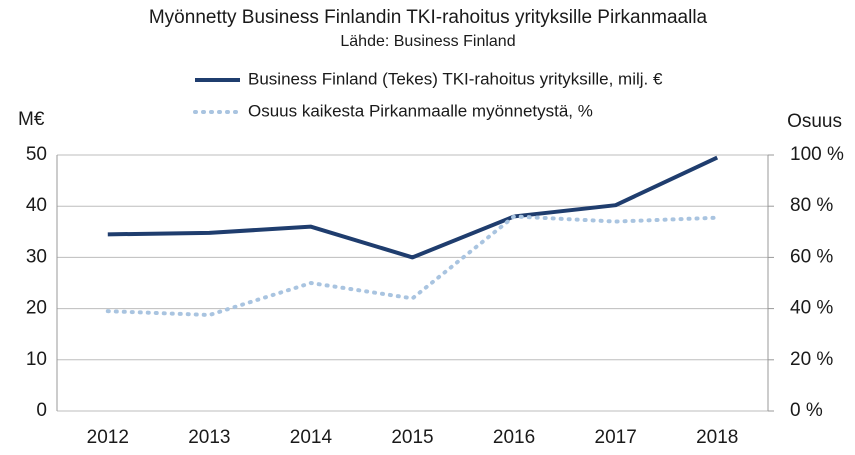 The image size is (855, 455). Describe the element at coordinates (514, 437) in the screenshot. I see `x-tick-label: 2016` at that location.